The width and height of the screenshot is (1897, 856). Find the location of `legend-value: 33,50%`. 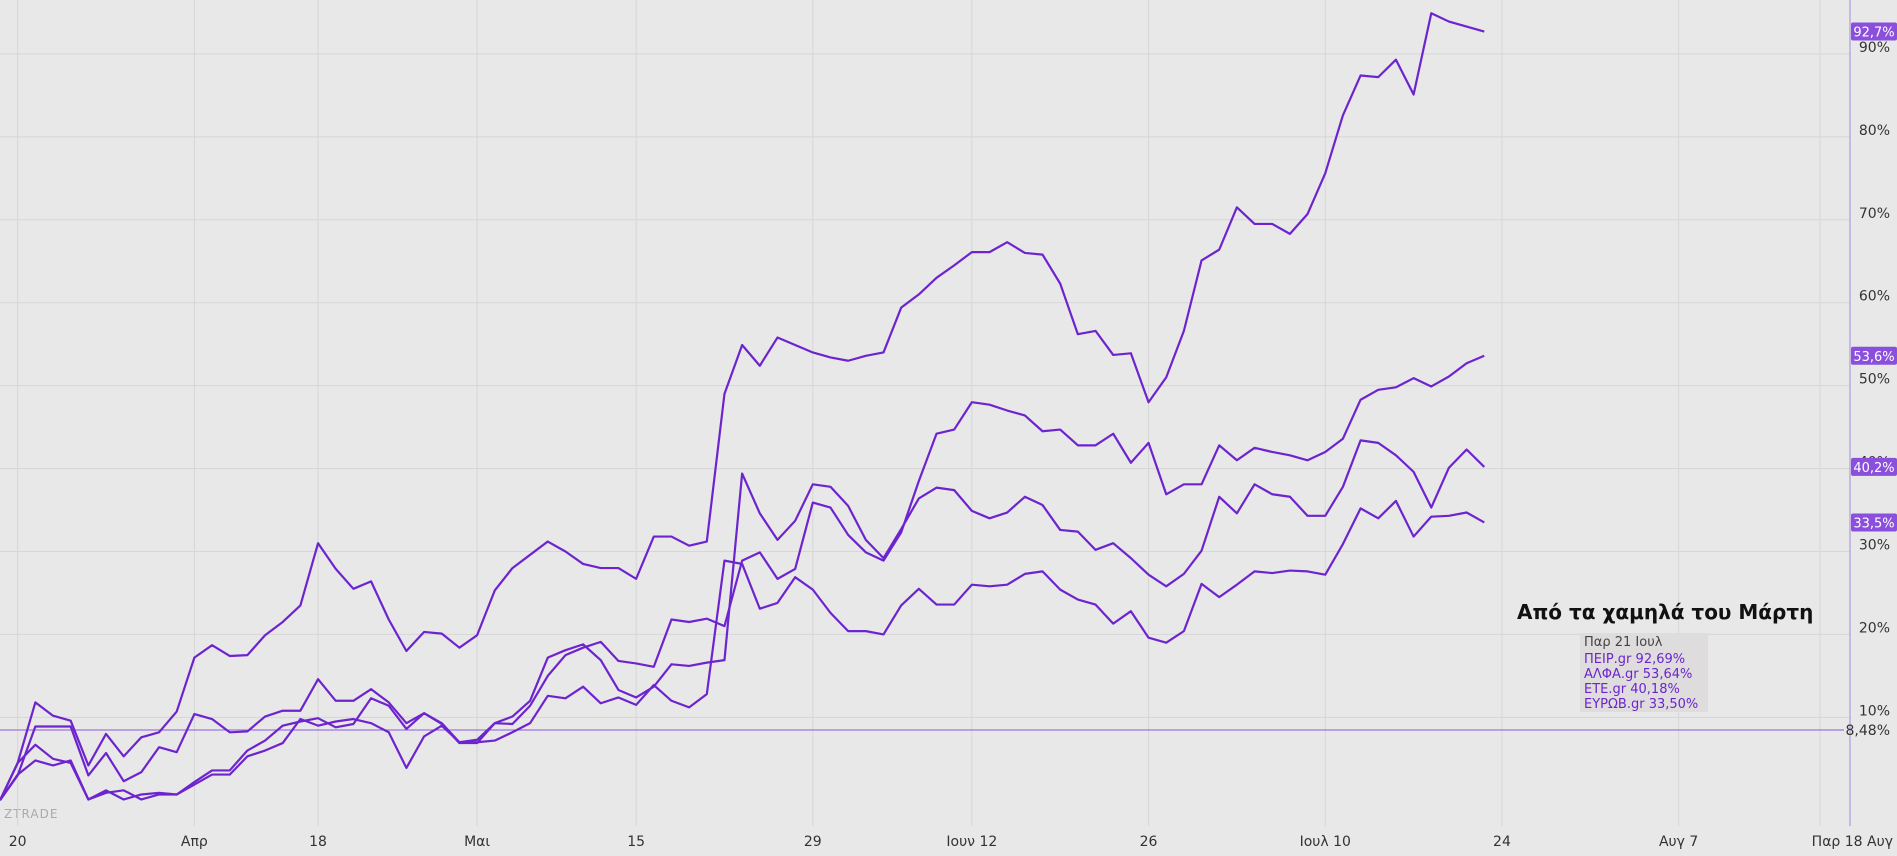

legend-value: 33,50% is located at coordinates (1674, 704).